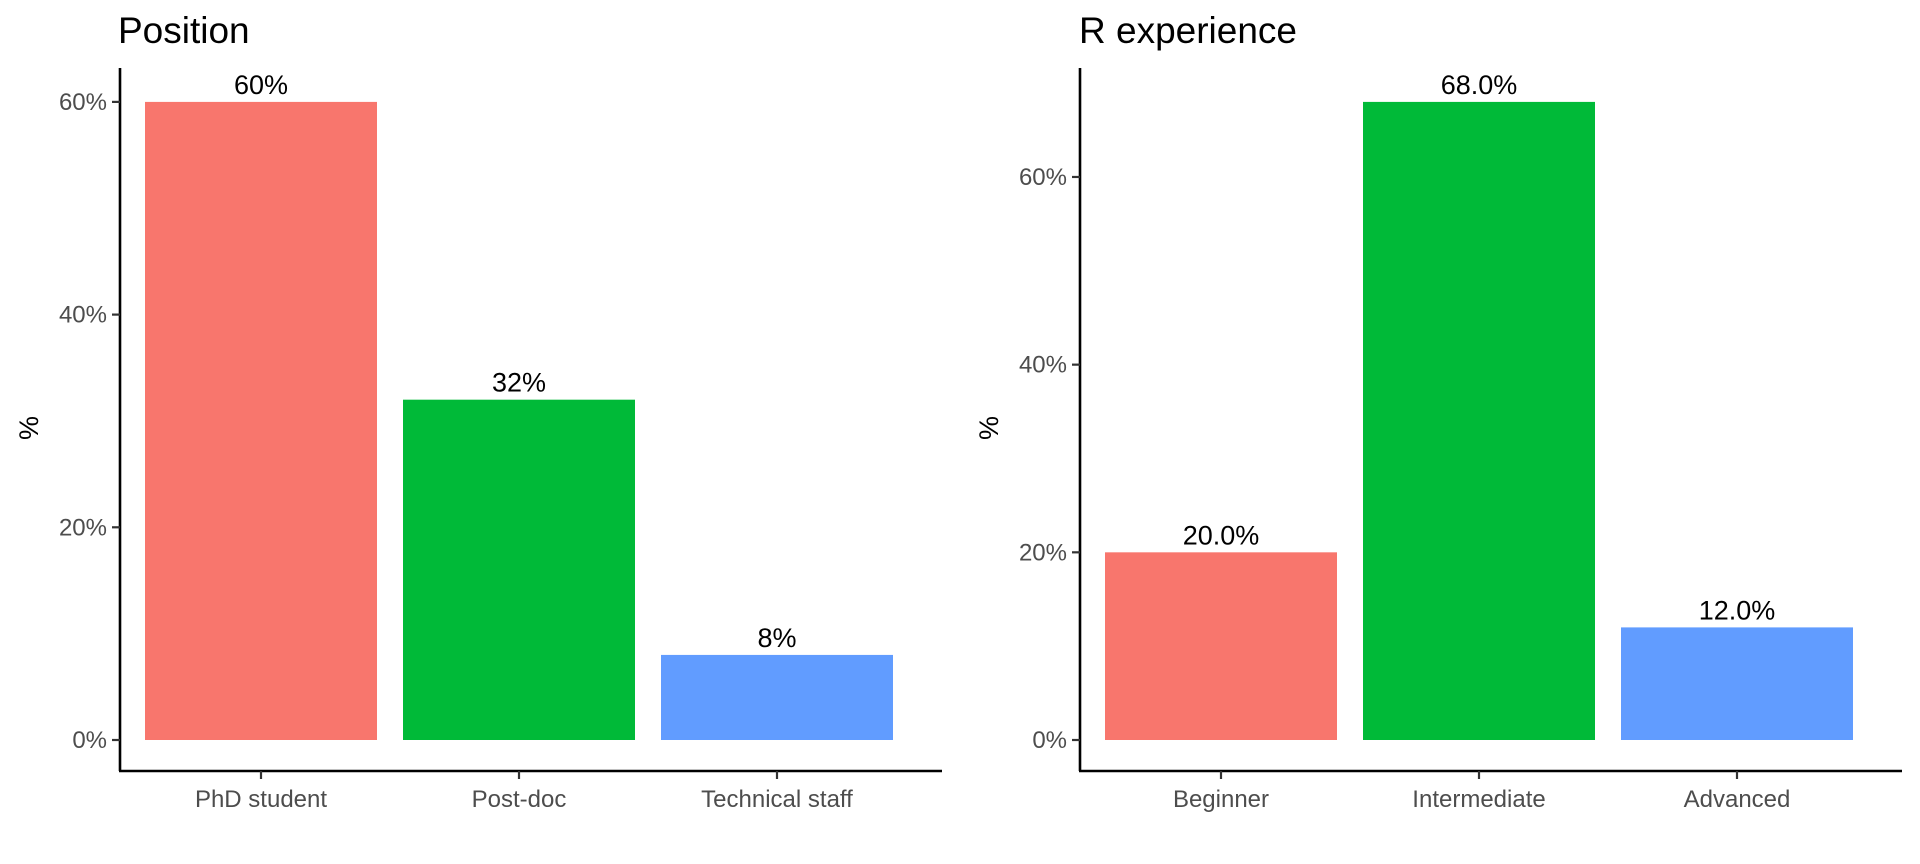 The image size is (1920, 864). I want to click on data-label: 20.0%, so click(1221, 535).